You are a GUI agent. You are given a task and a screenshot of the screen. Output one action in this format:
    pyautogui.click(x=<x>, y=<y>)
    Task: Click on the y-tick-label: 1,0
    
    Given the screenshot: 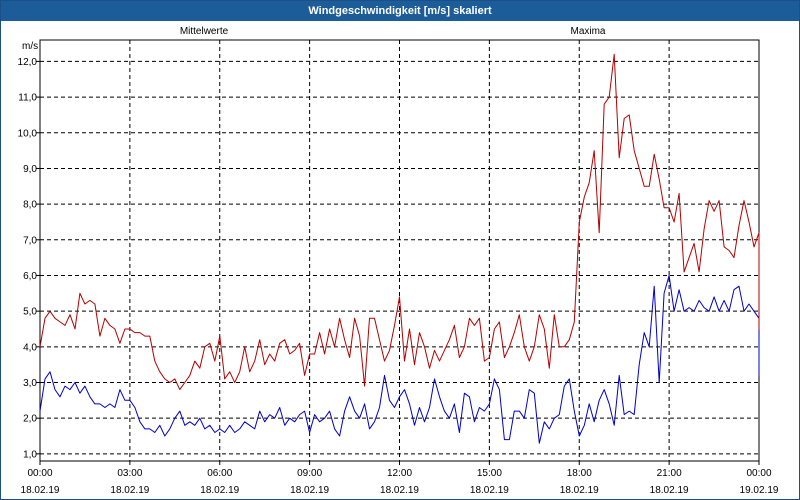 What is the action you would take?
    pyautogui.click(x=30, y=454)
    